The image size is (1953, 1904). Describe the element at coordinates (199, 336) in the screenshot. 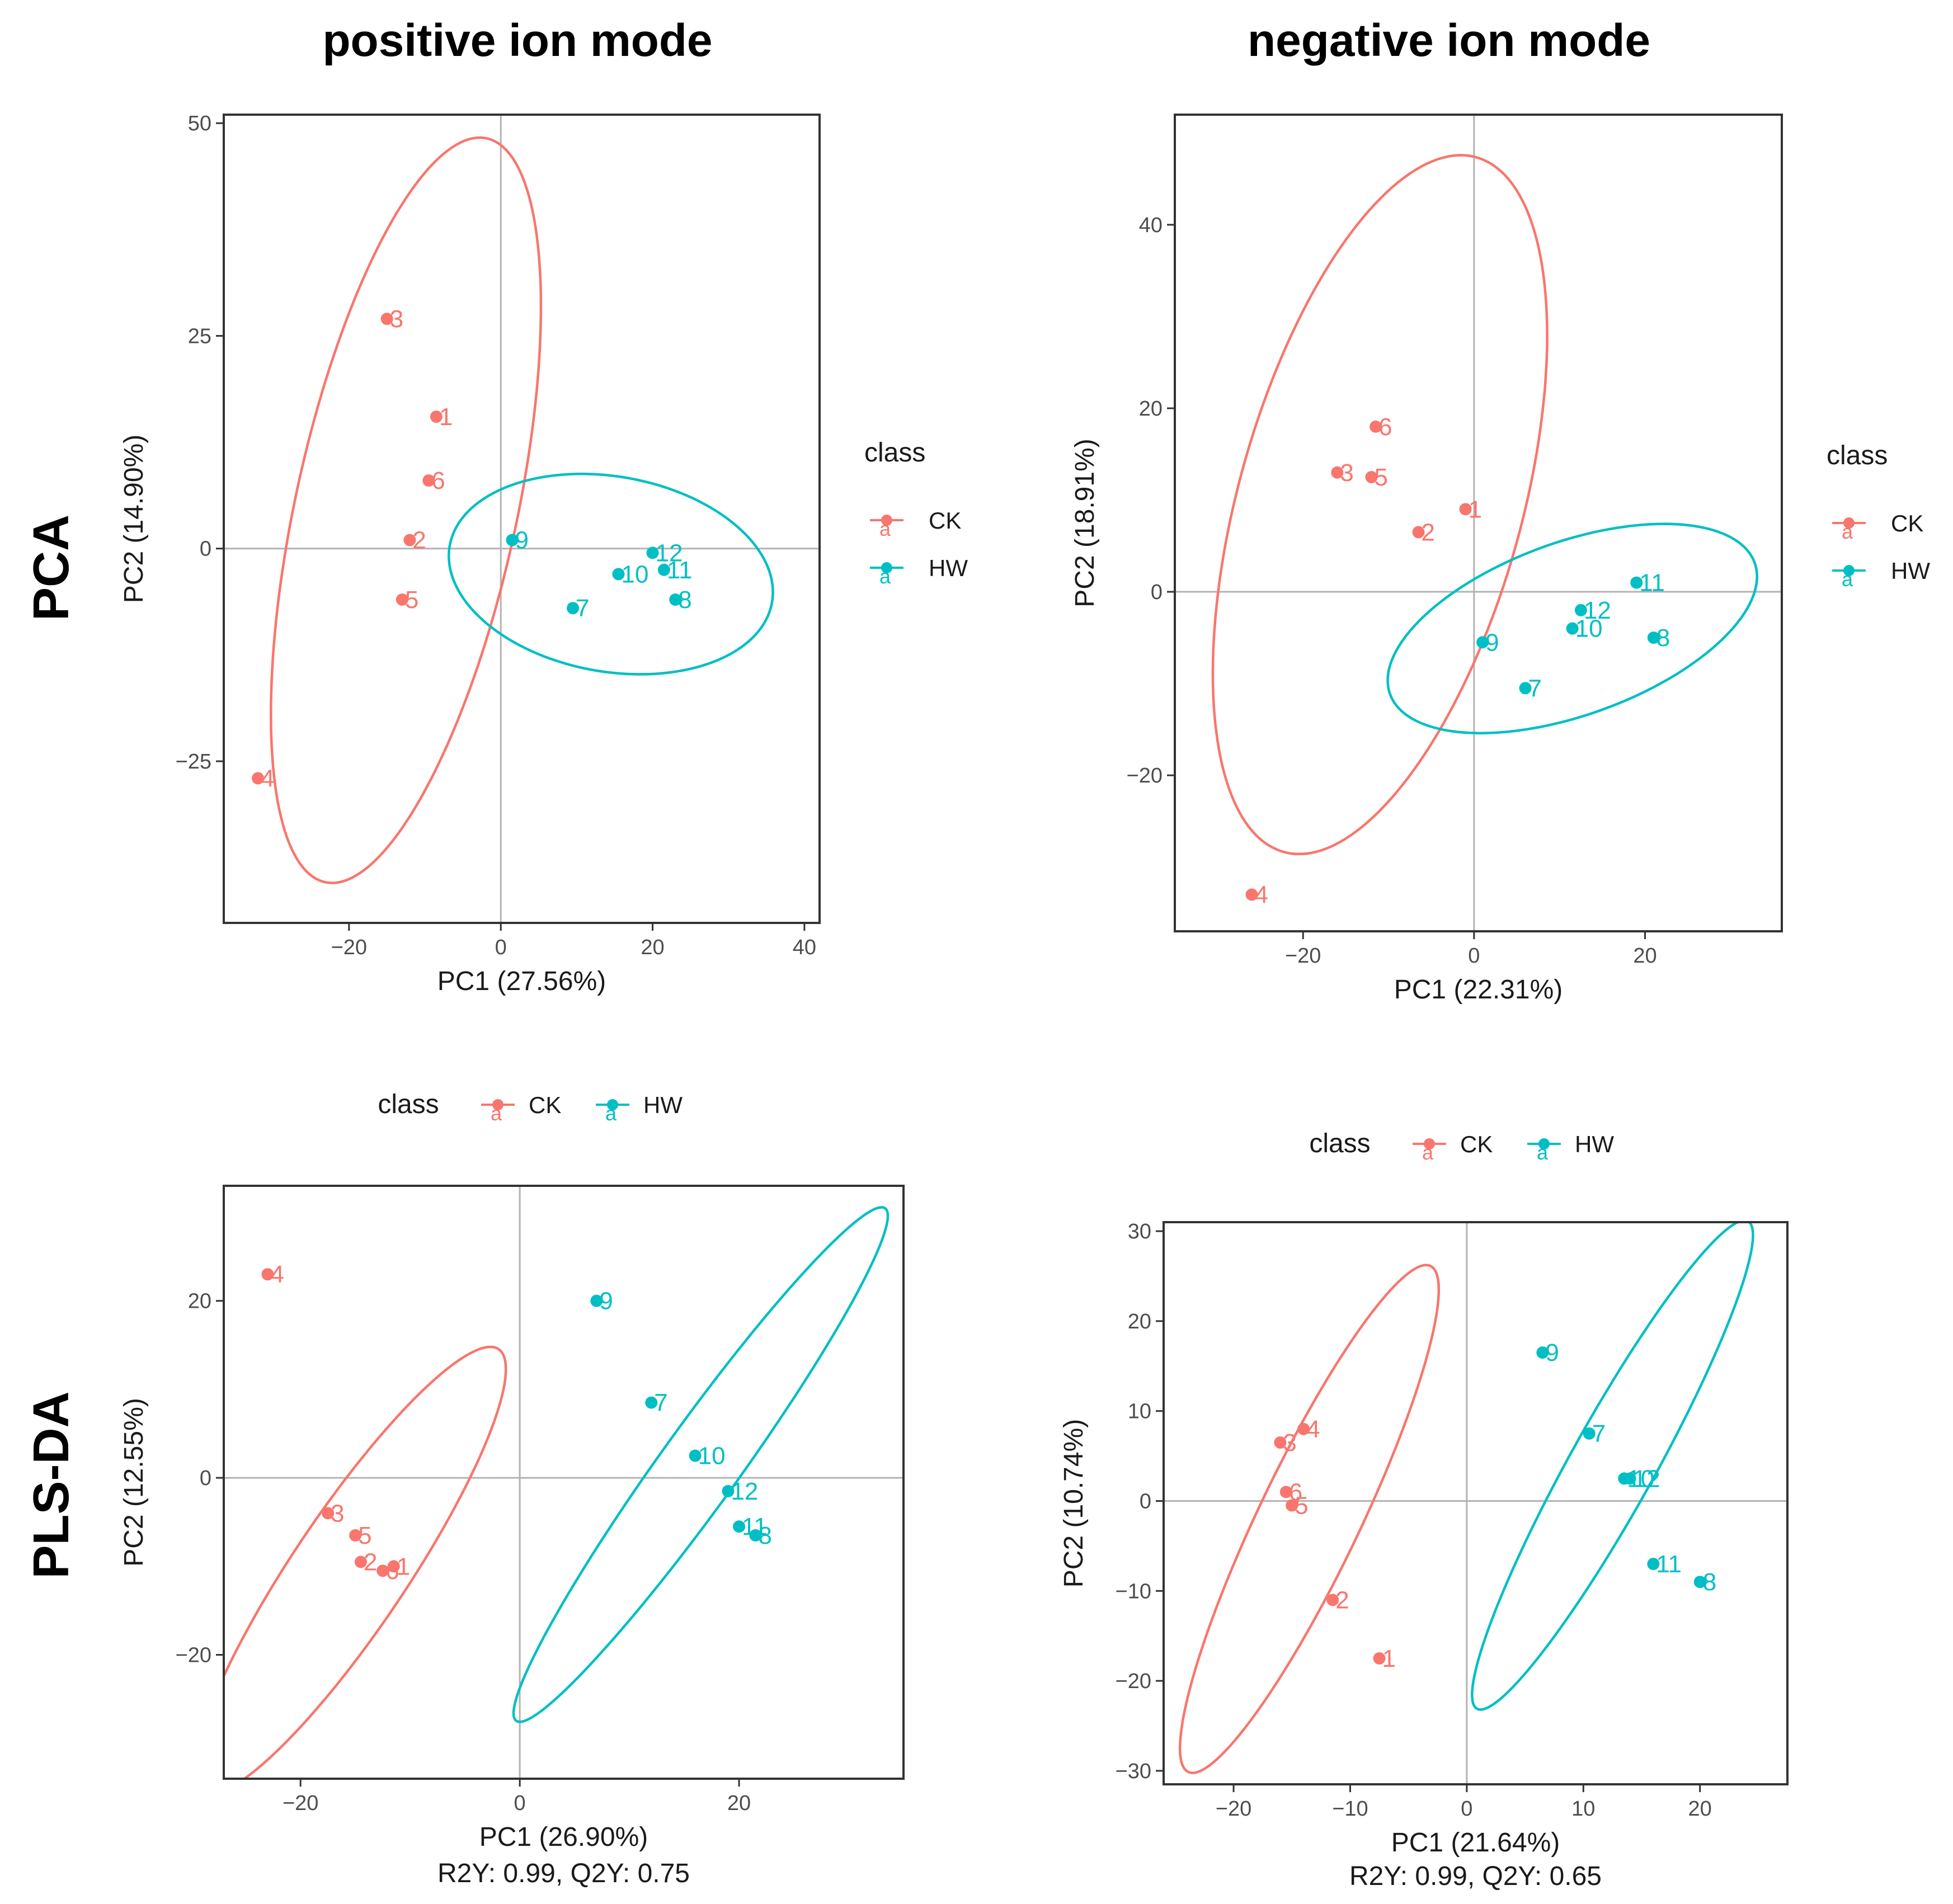

I see `y-tick-label: 25` at that location.